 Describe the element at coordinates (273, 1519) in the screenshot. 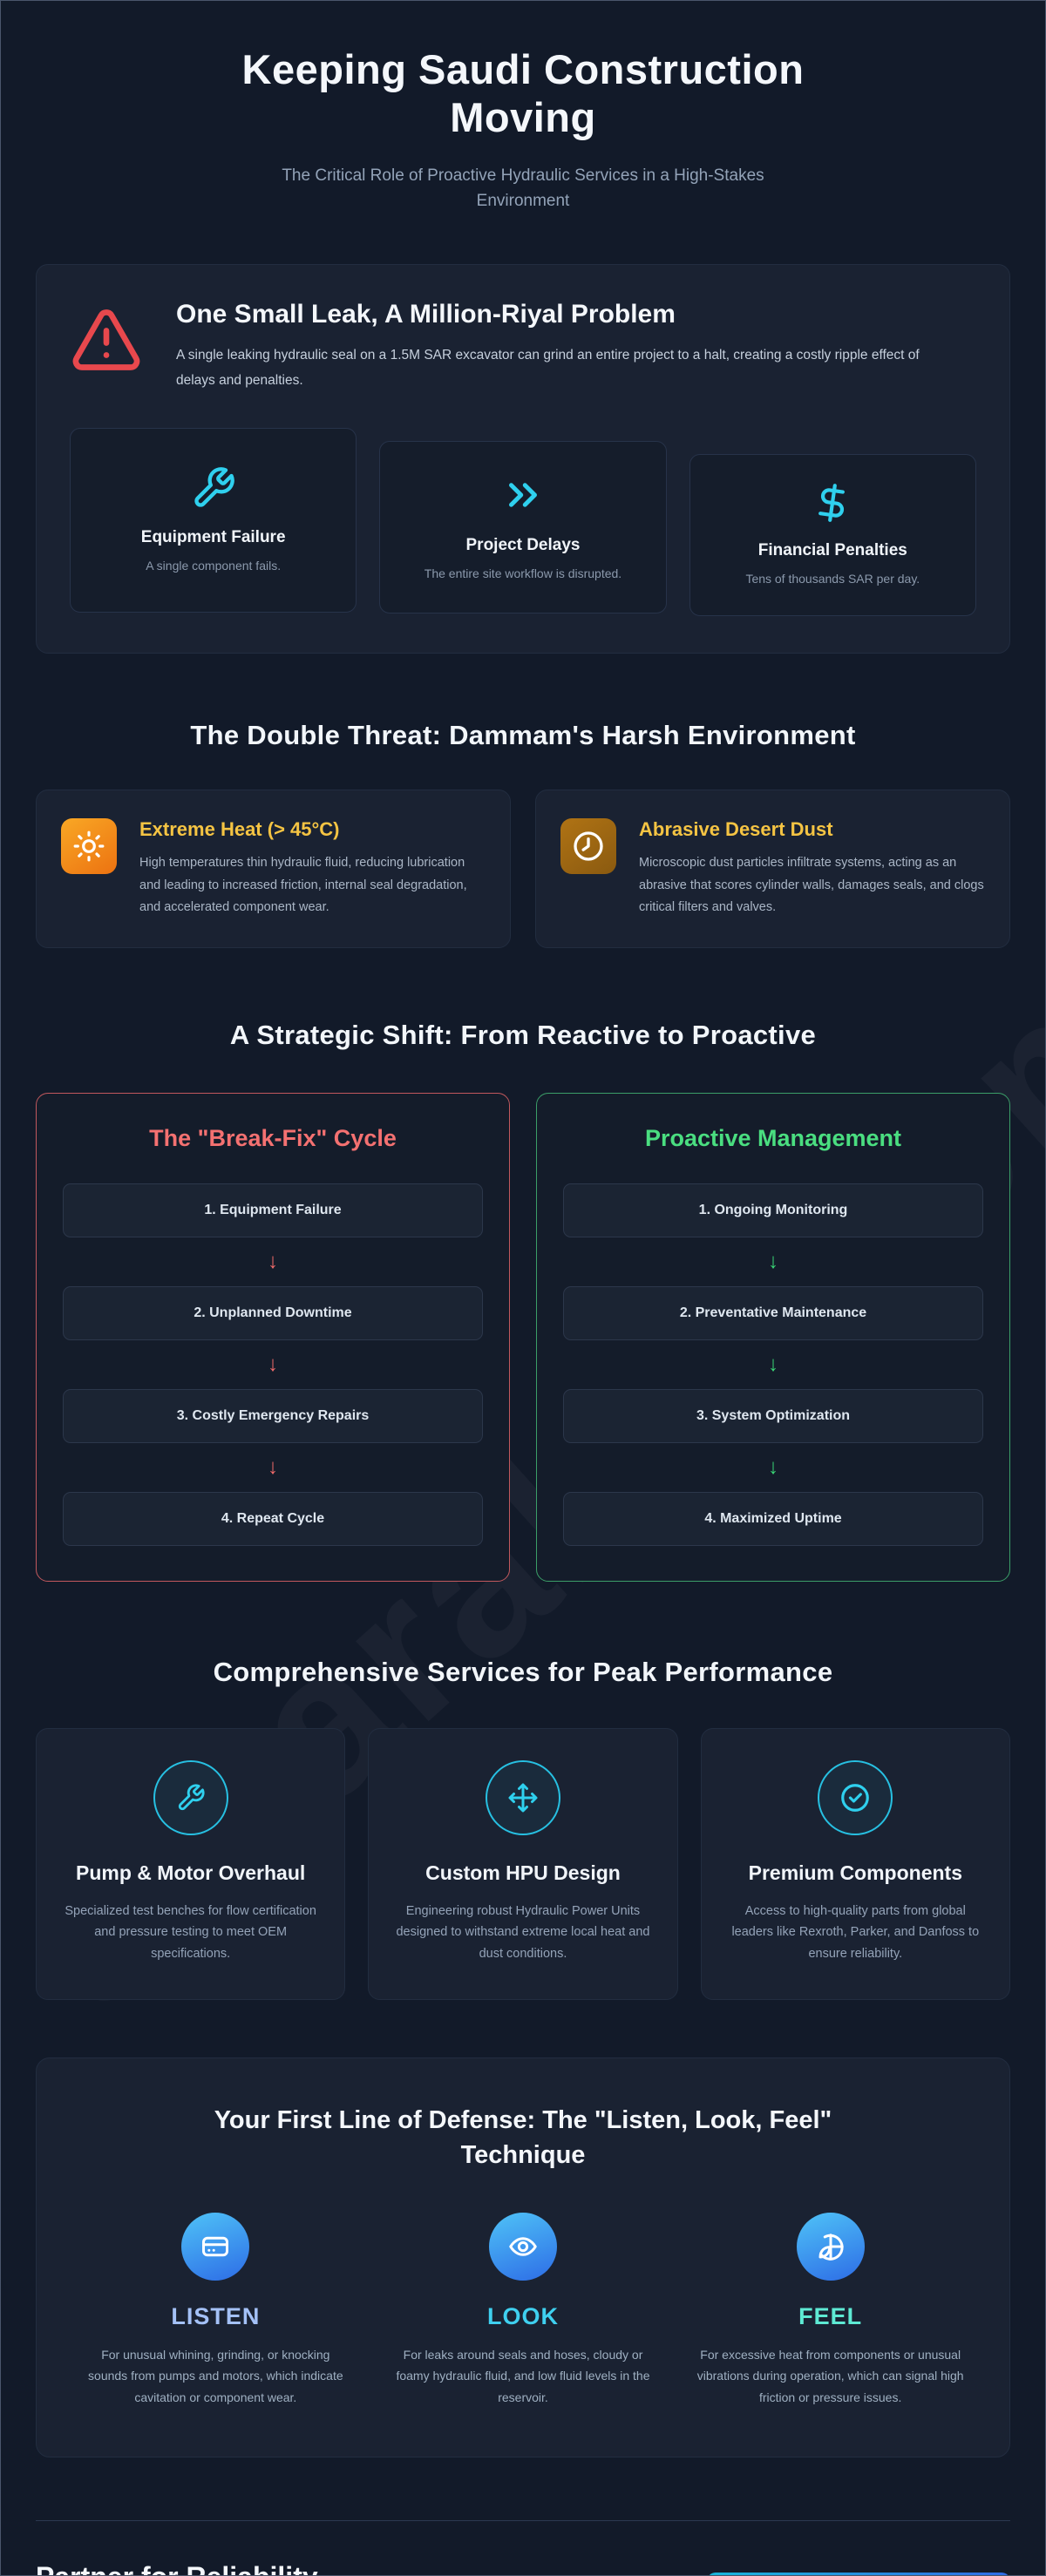

I see `break-fix-step-4: 4. Repeat Cycle` at that location.